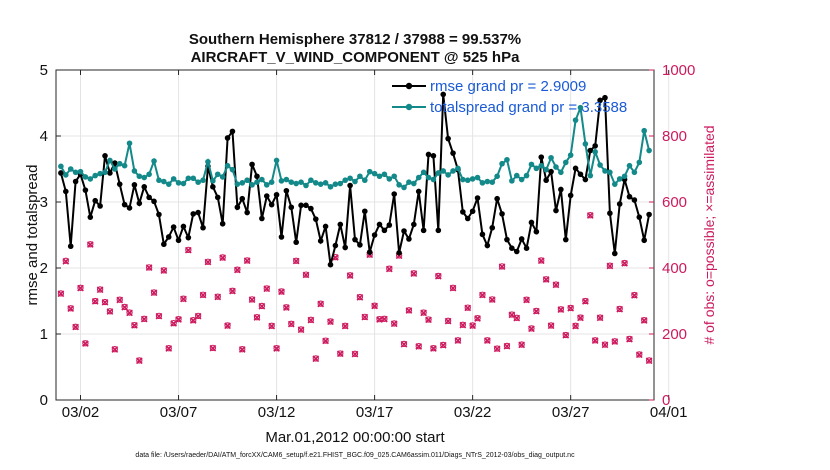 Image resolution: width=830 pixels, height=470 pixels. I want to click on legend-rmse-label: rmse grand pr = 2.9009, so click(508, 86).